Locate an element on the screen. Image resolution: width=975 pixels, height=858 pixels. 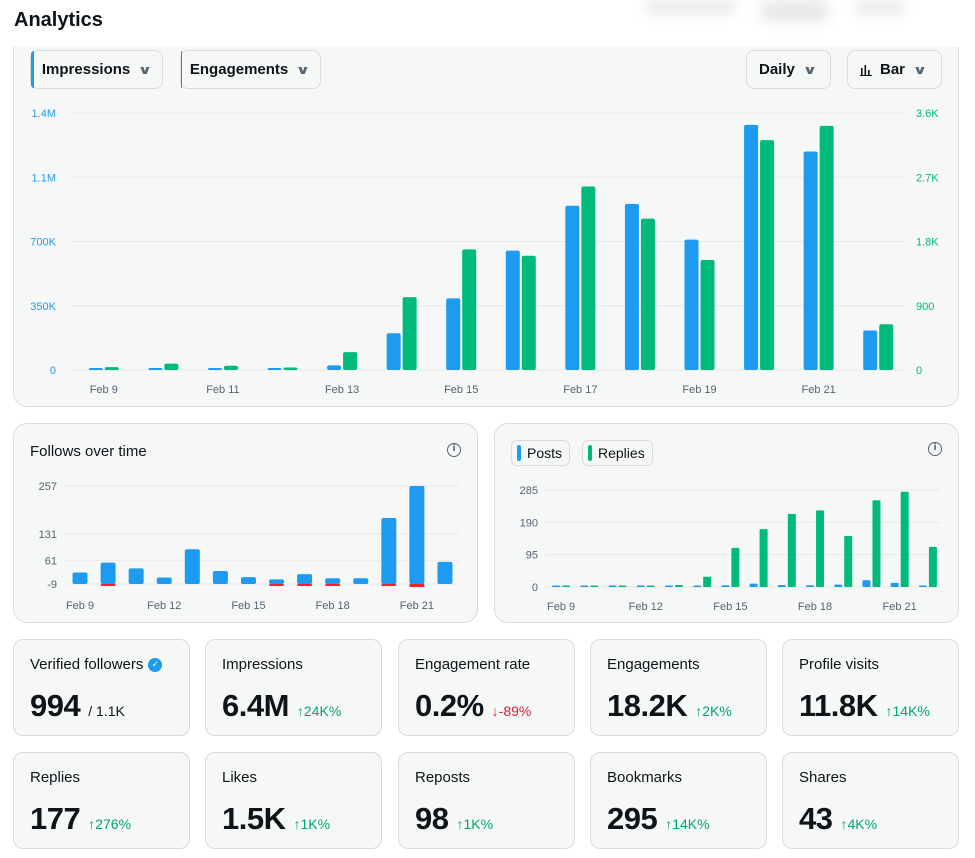
stat-card-replies: Replies 177 ↑276% is located at coordinates (101, 800).